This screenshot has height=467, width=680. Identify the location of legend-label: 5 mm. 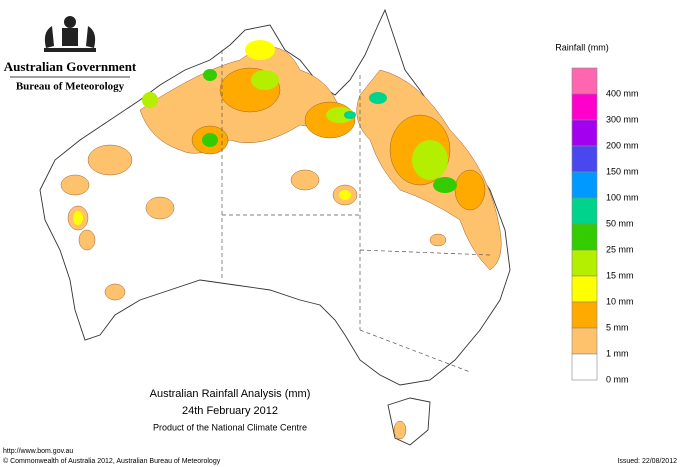
(617, 327).